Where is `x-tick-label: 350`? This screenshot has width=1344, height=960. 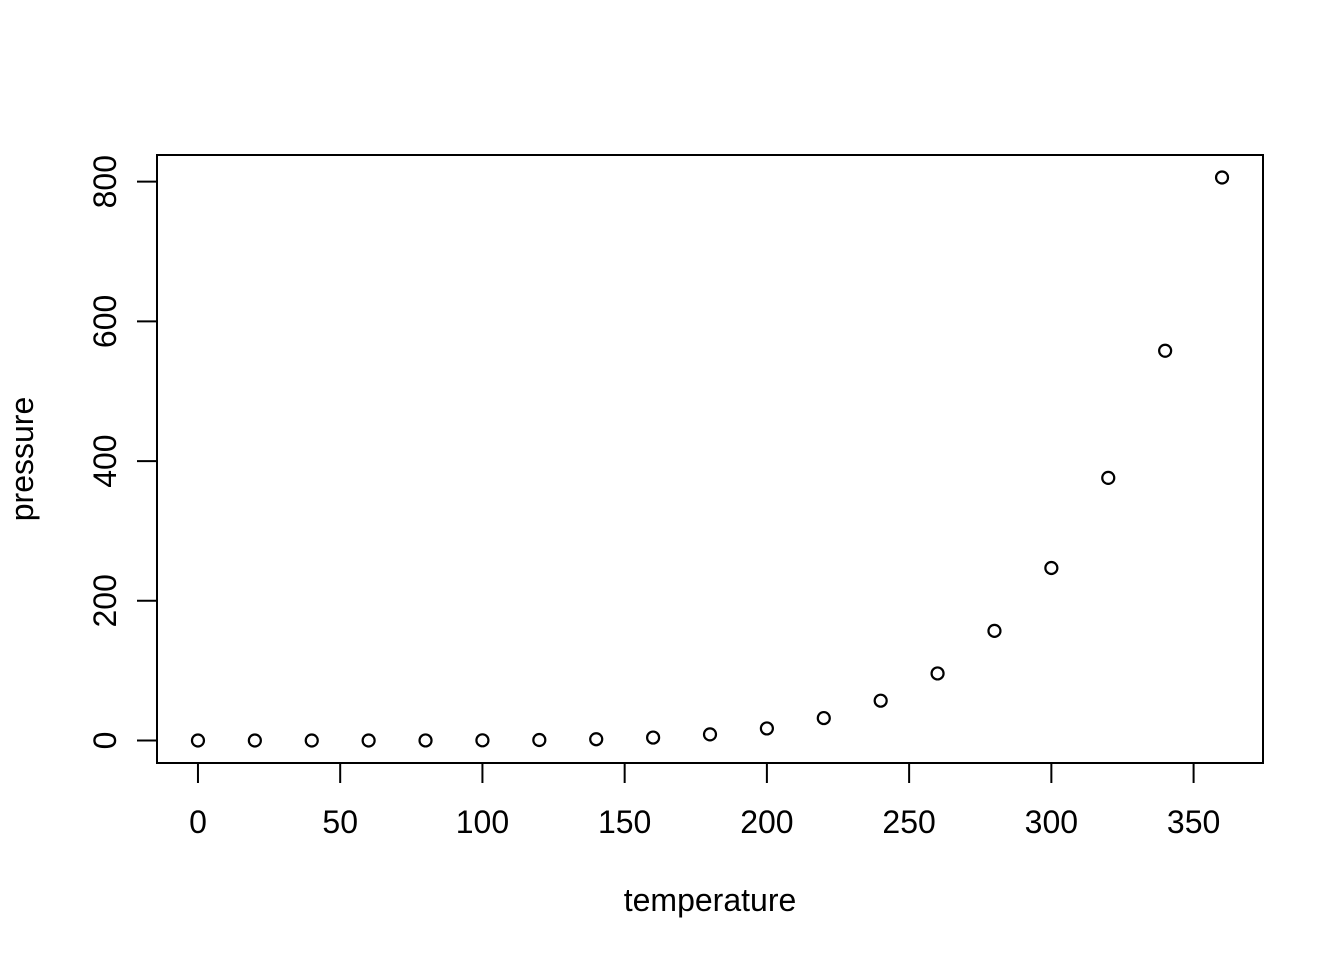
x-tick-label: 350 is located at coordinates (1193, 822).